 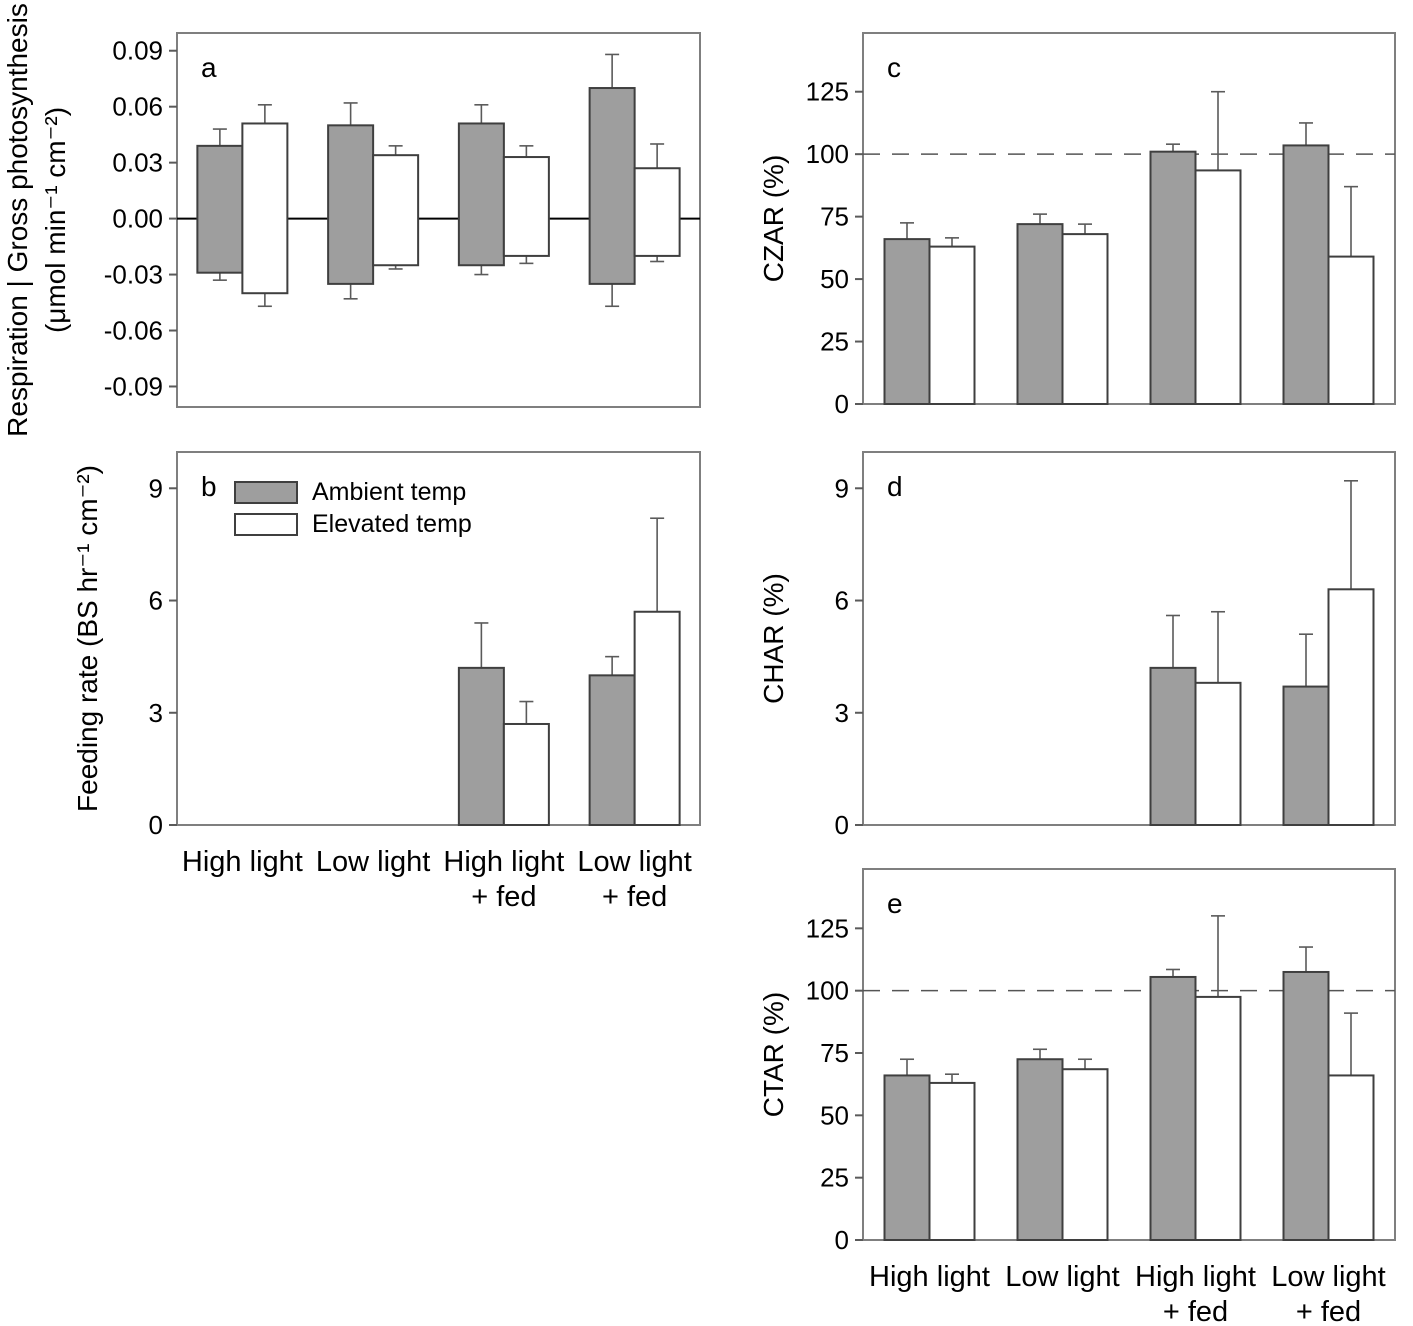 What do you see at coordinates (209, 67) in the screenshot?
I see `panel-a-letter: a` at bounding box center [209, 67].